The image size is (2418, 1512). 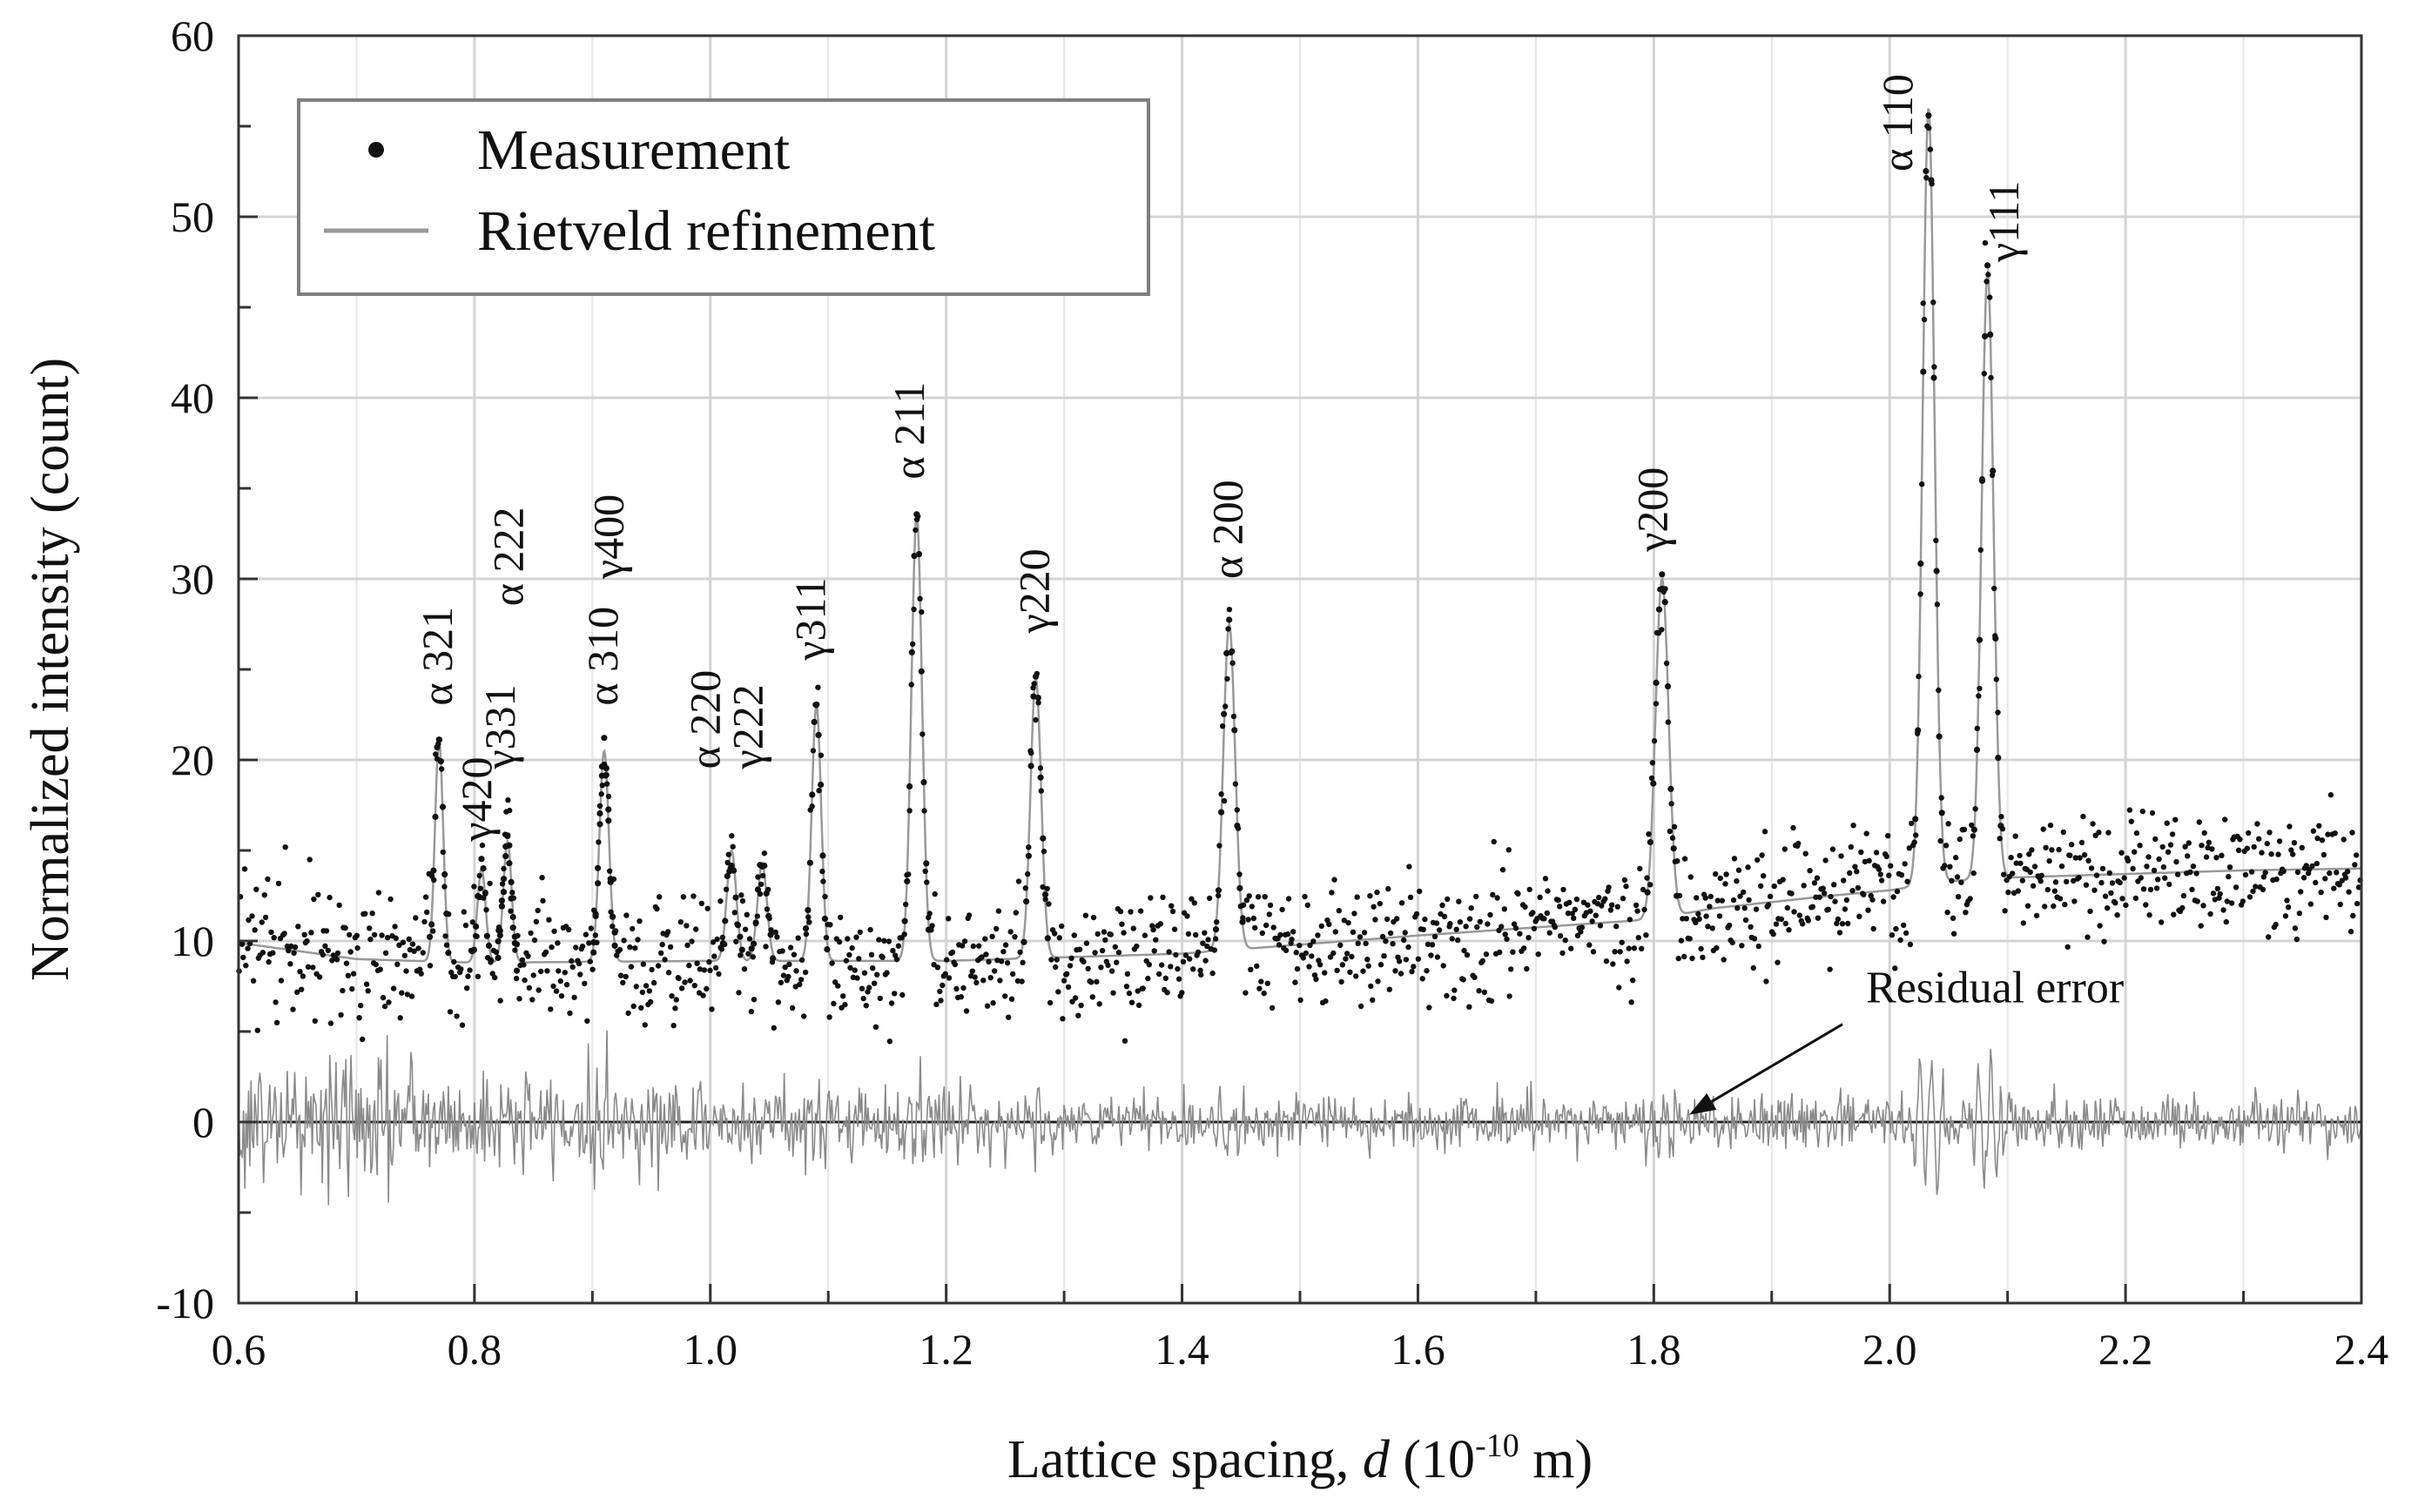 What do you see at coordinates (1182, 1349) in the screenshot?
I see `x-tick-label: 1.4` at bounding box center [1182, 1349].